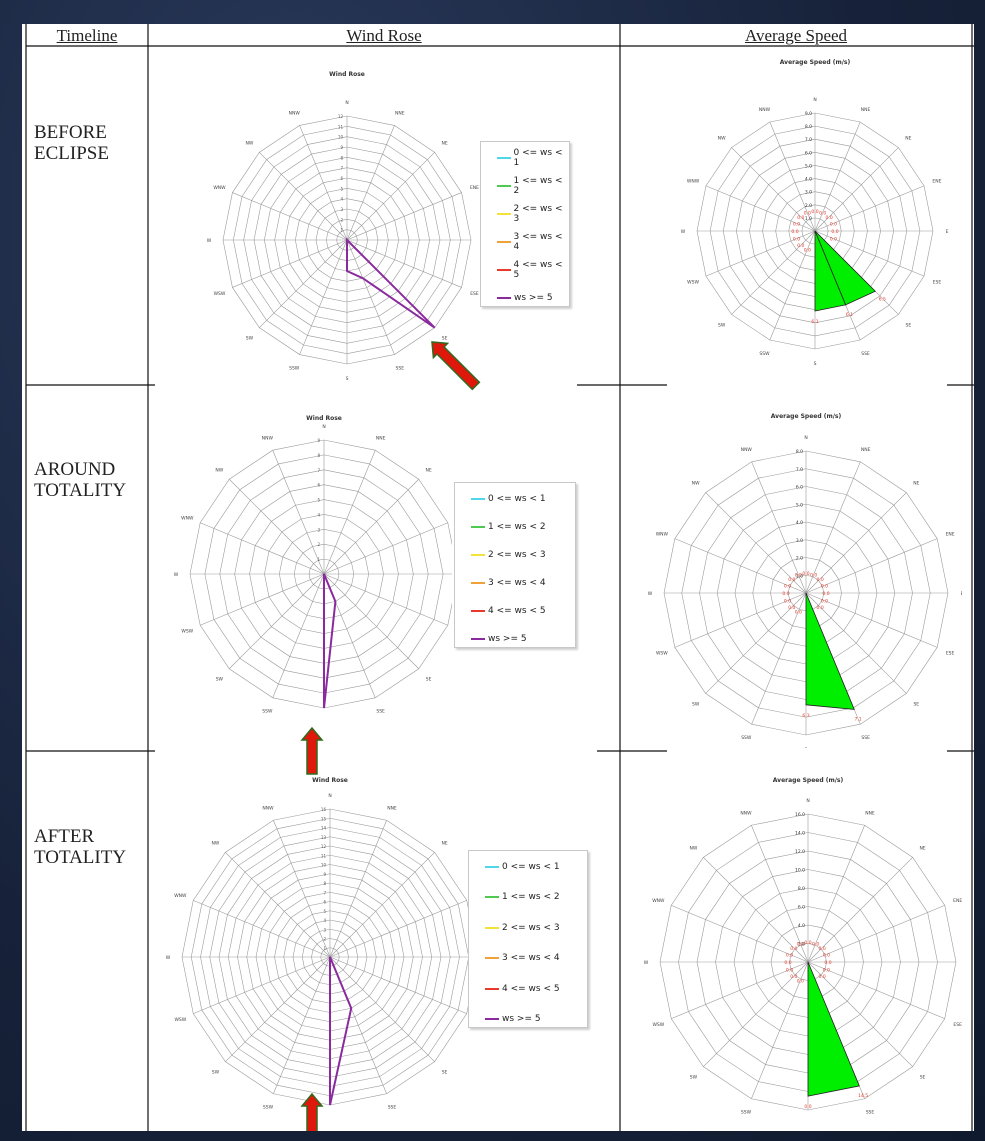 This screenshot has width=985, height=1141. Describe the element at coordinates (538, 158) in the screenshot. I see `legend-label: 0 <= ws < 1` at that location.